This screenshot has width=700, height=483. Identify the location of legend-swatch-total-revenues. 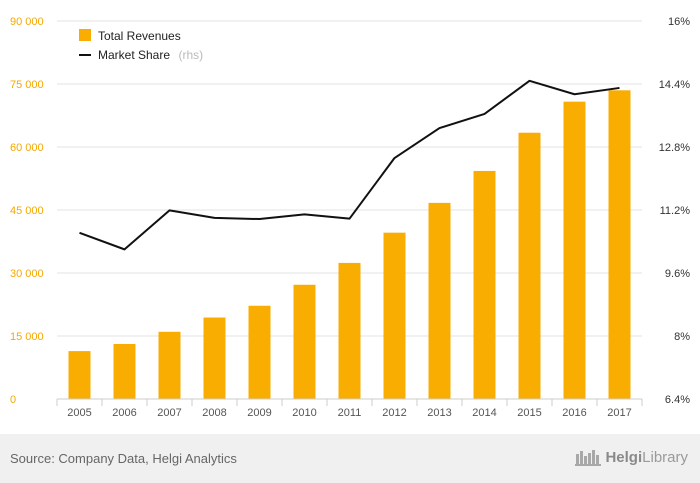
(85, 35).